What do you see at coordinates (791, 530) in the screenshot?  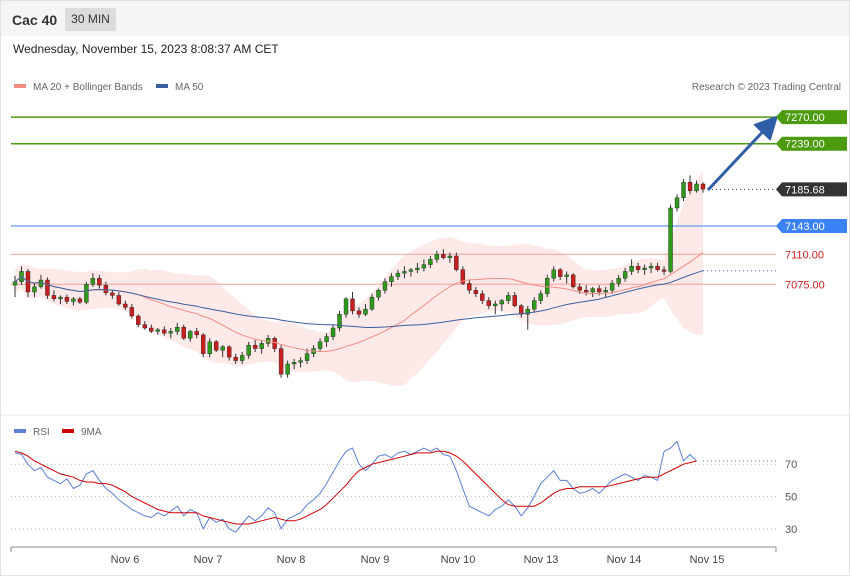 I see `rsi-tick-label: 30` at bounding box center [791, 530].